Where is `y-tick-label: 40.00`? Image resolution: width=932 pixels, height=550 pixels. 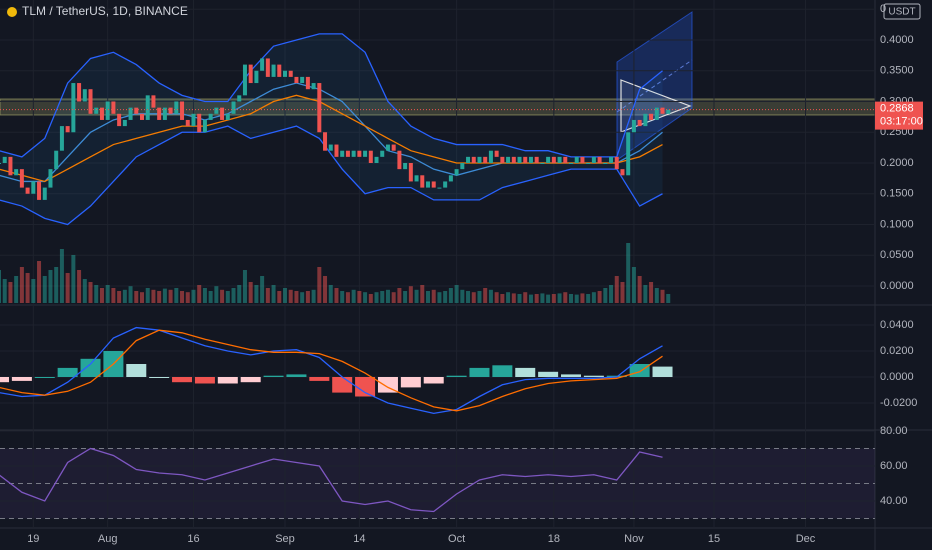
y-tick-label: 40.00 is located at coordinates (894, 501).